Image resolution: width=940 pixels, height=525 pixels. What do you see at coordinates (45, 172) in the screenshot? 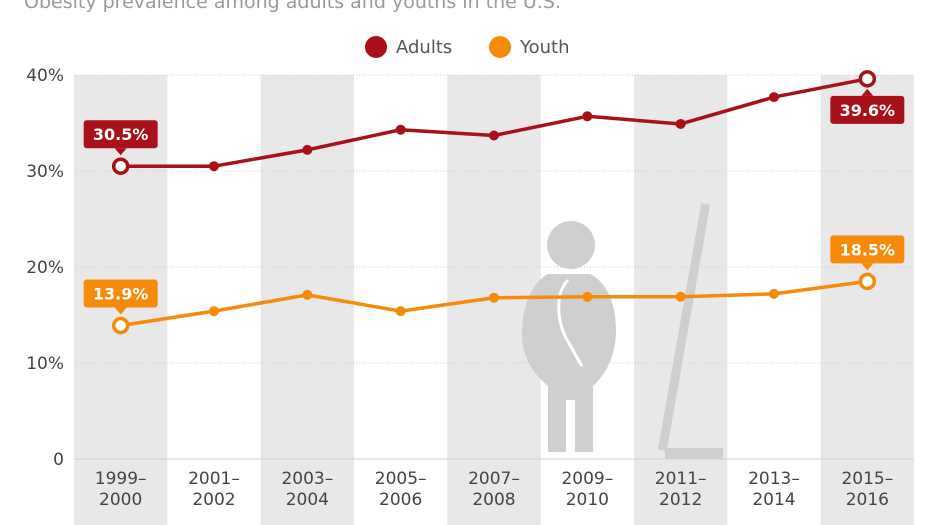
I see `y-tick-label: 30%` at bounding box center [45, 172].